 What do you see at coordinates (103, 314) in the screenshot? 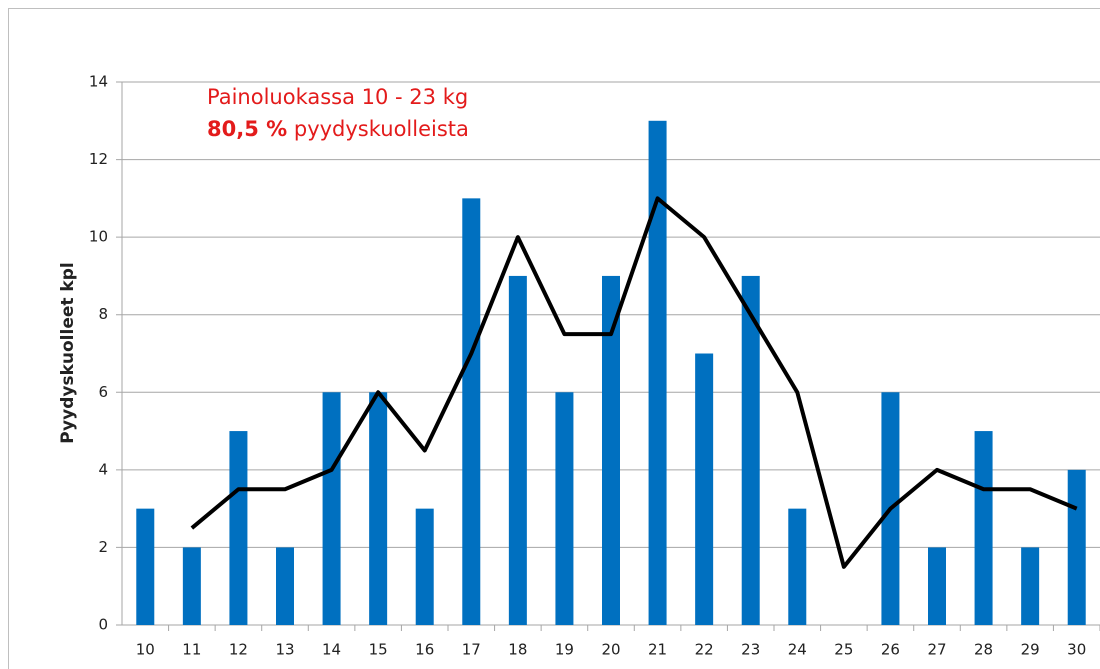
I see `y-tick-label: 8` at bounding box center [103, 314].